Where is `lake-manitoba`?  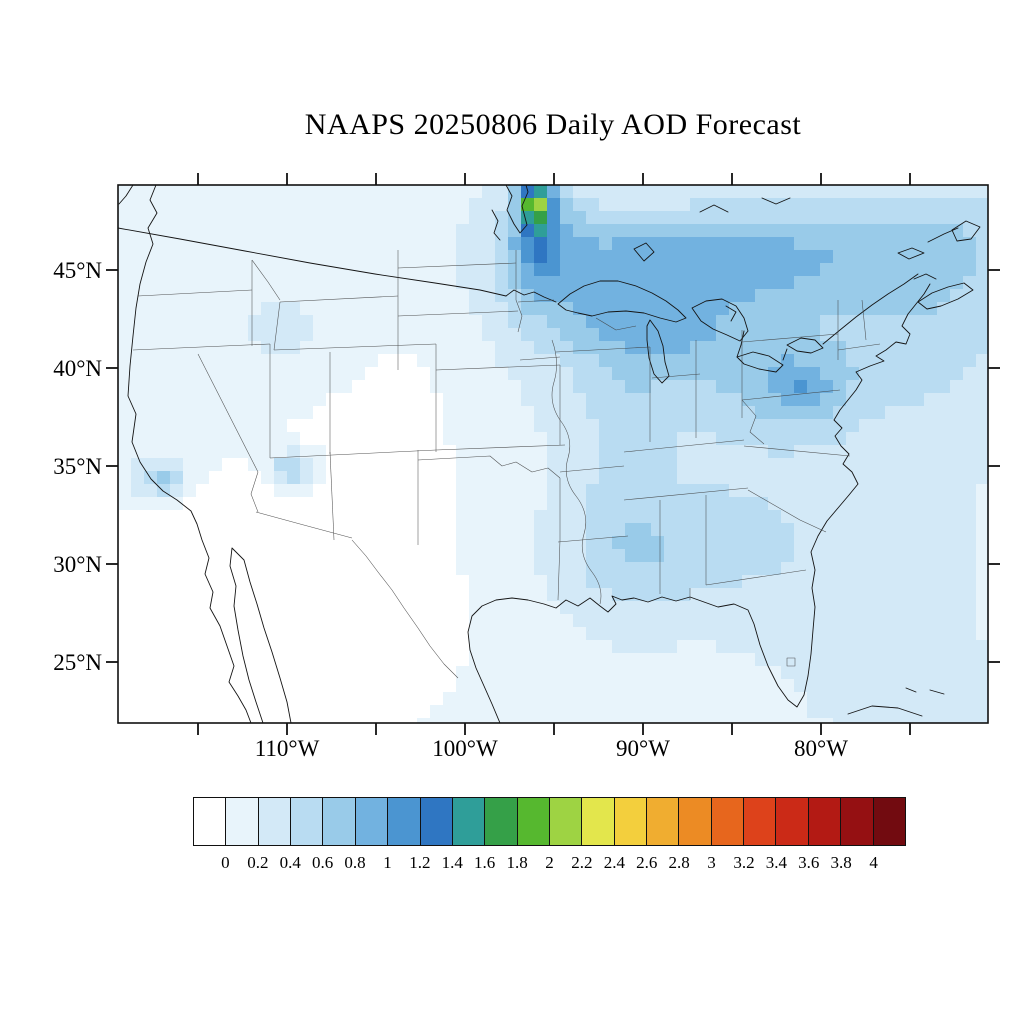 lake-manitoba is located at coordinates (496, 225).